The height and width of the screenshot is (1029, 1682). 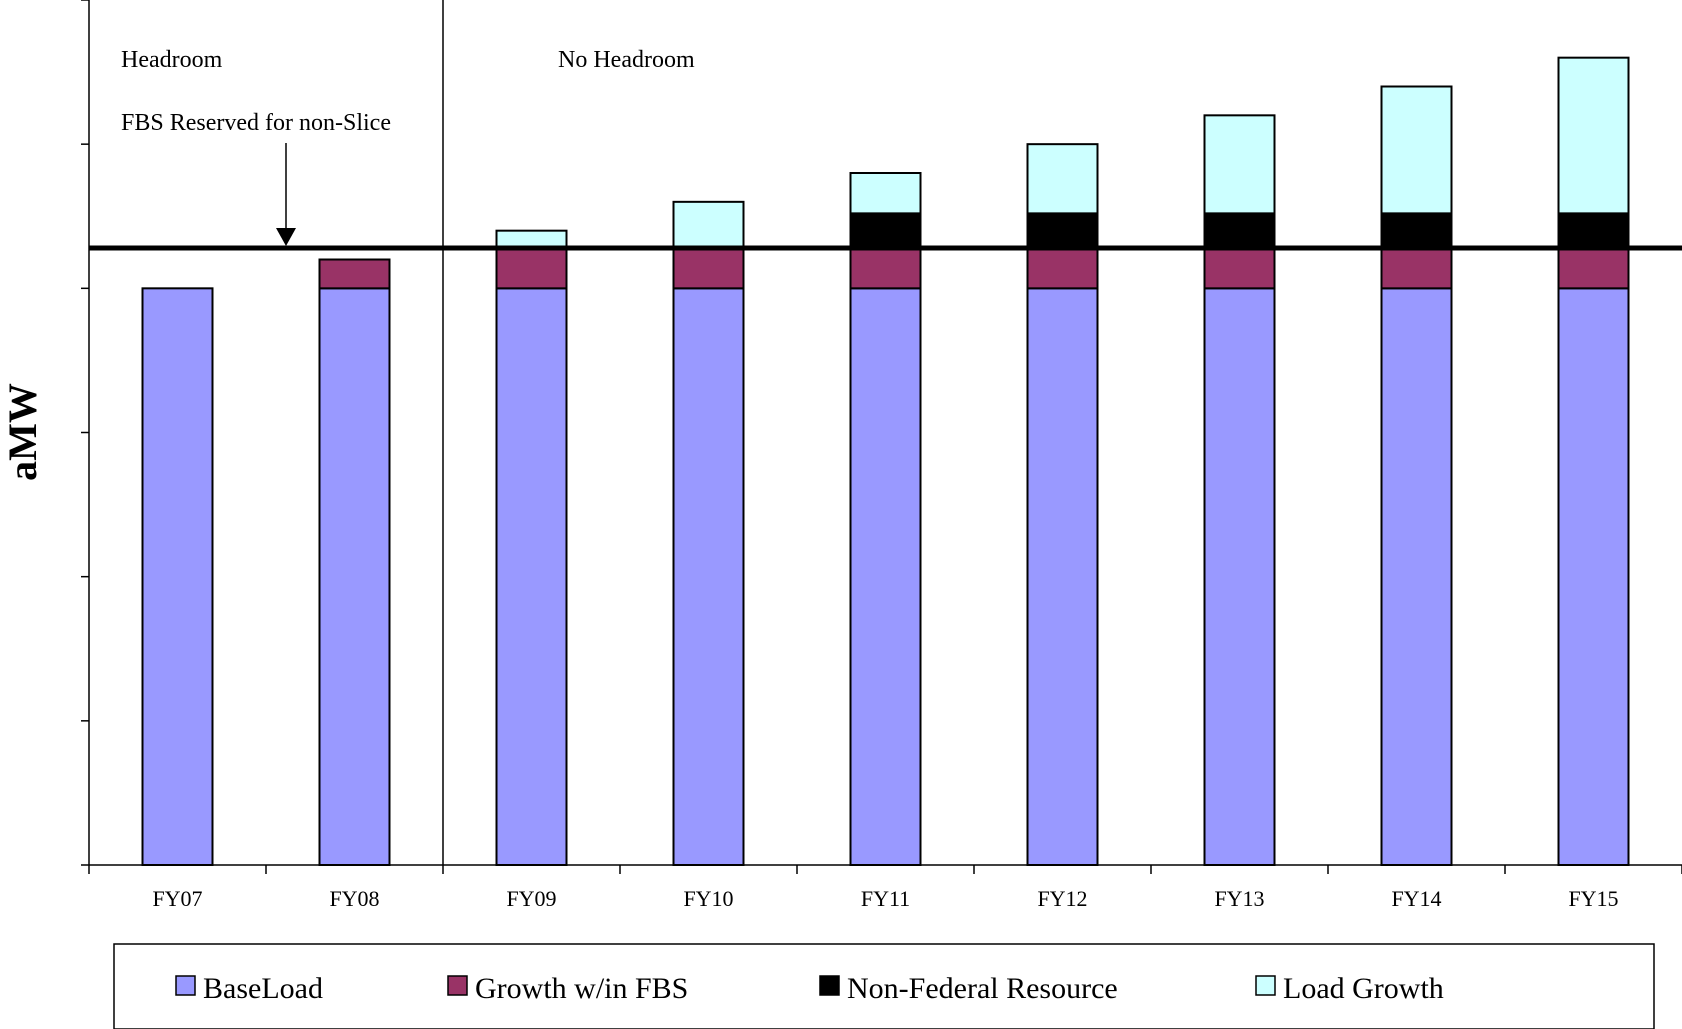 What do you see at coordinates (1265, 985) in the screenshot?
I see `legend-swatch-load-growth` at bounding box center [1265, 985].